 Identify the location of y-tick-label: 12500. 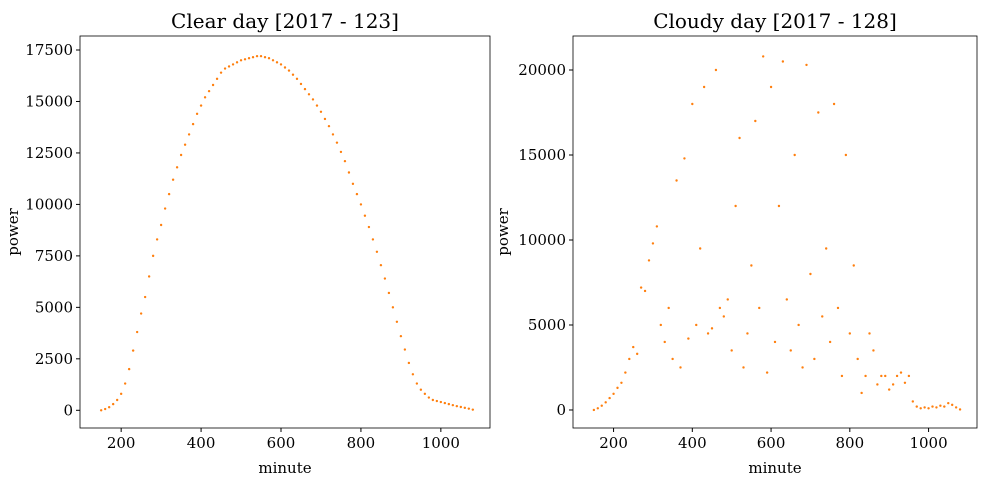
(49, 153).